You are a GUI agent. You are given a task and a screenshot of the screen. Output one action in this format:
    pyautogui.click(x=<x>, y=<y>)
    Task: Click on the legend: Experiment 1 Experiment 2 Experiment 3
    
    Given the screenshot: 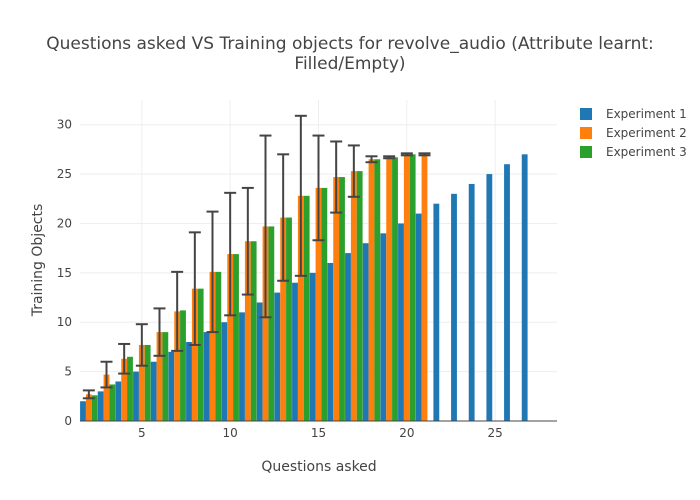 What is the action you would take?
    pyautogui.click(x=633, y=132)
    